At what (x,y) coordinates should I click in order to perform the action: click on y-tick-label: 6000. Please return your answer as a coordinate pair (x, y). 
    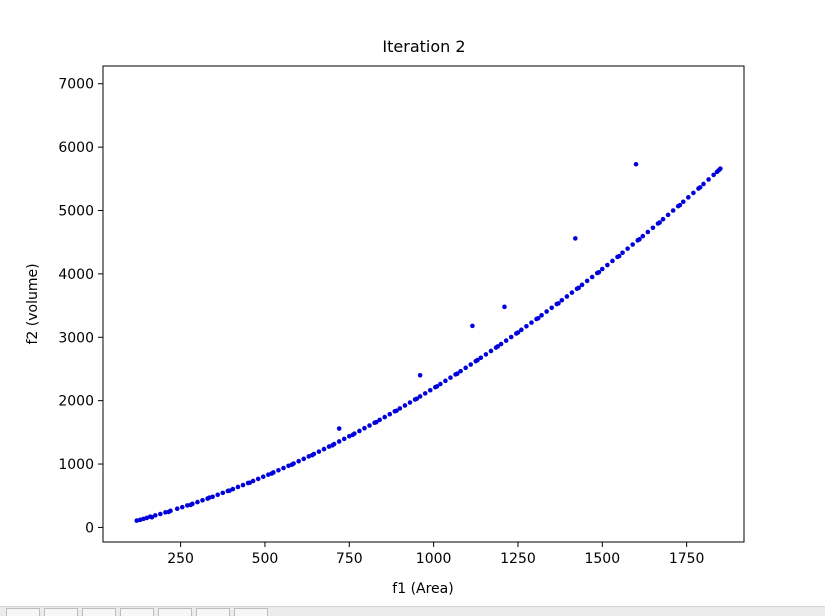
    Looking at the image, I should click on (76, 148).